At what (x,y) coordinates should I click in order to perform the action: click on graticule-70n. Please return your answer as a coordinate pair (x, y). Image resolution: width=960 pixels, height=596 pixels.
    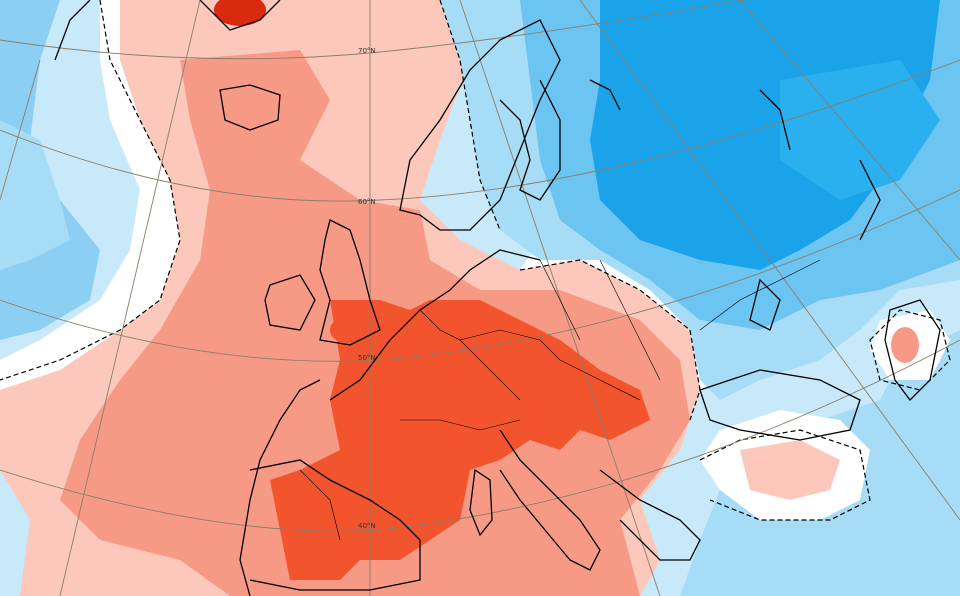
    Looking at the image, I should click on (373, 30).